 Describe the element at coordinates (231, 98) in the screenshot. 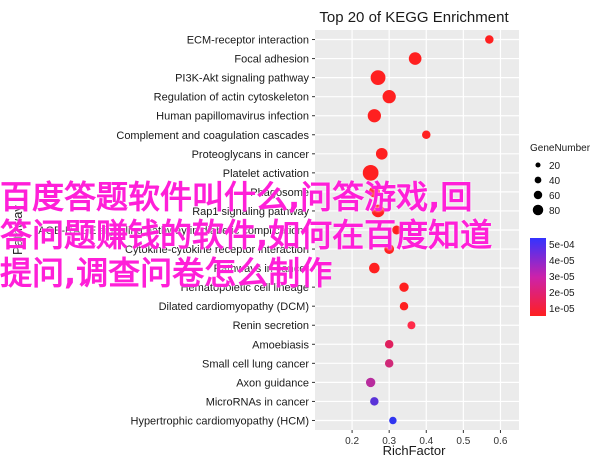

I see `y-tick-label: Regulation of actin cytoskeleton` at that location.